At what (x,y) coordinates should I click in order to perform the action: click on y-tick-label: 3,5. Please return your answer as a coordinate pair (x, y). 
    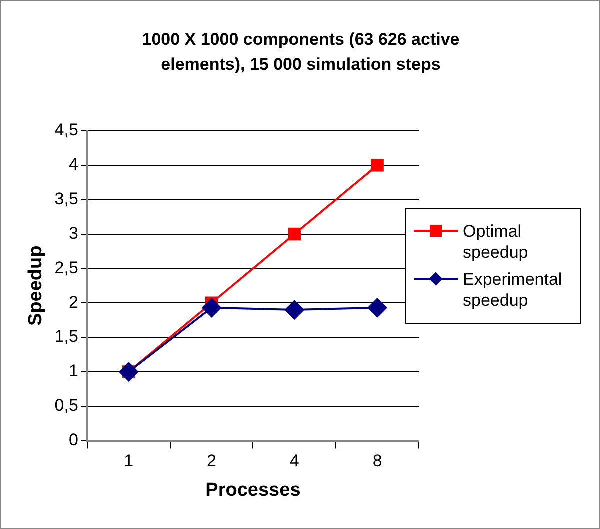
    Looking at the image, I should click on (66, 199).